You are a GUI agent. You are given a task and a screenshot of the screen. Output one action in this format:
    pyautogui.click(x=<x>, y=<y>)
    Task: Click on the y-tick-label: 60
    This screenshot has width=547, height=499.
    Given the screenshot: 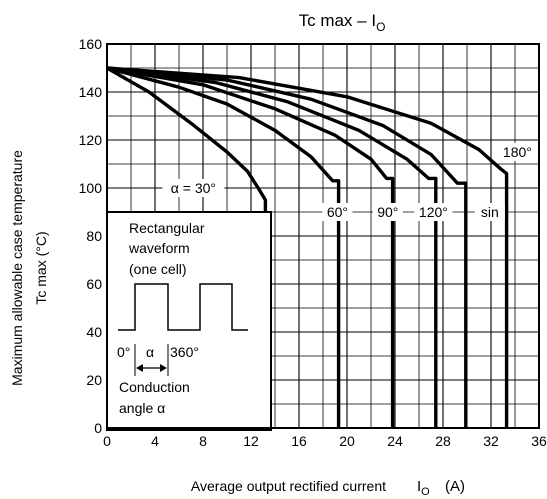 What is the action you would take?
    pyautogui.click(x=94, y=284)
    